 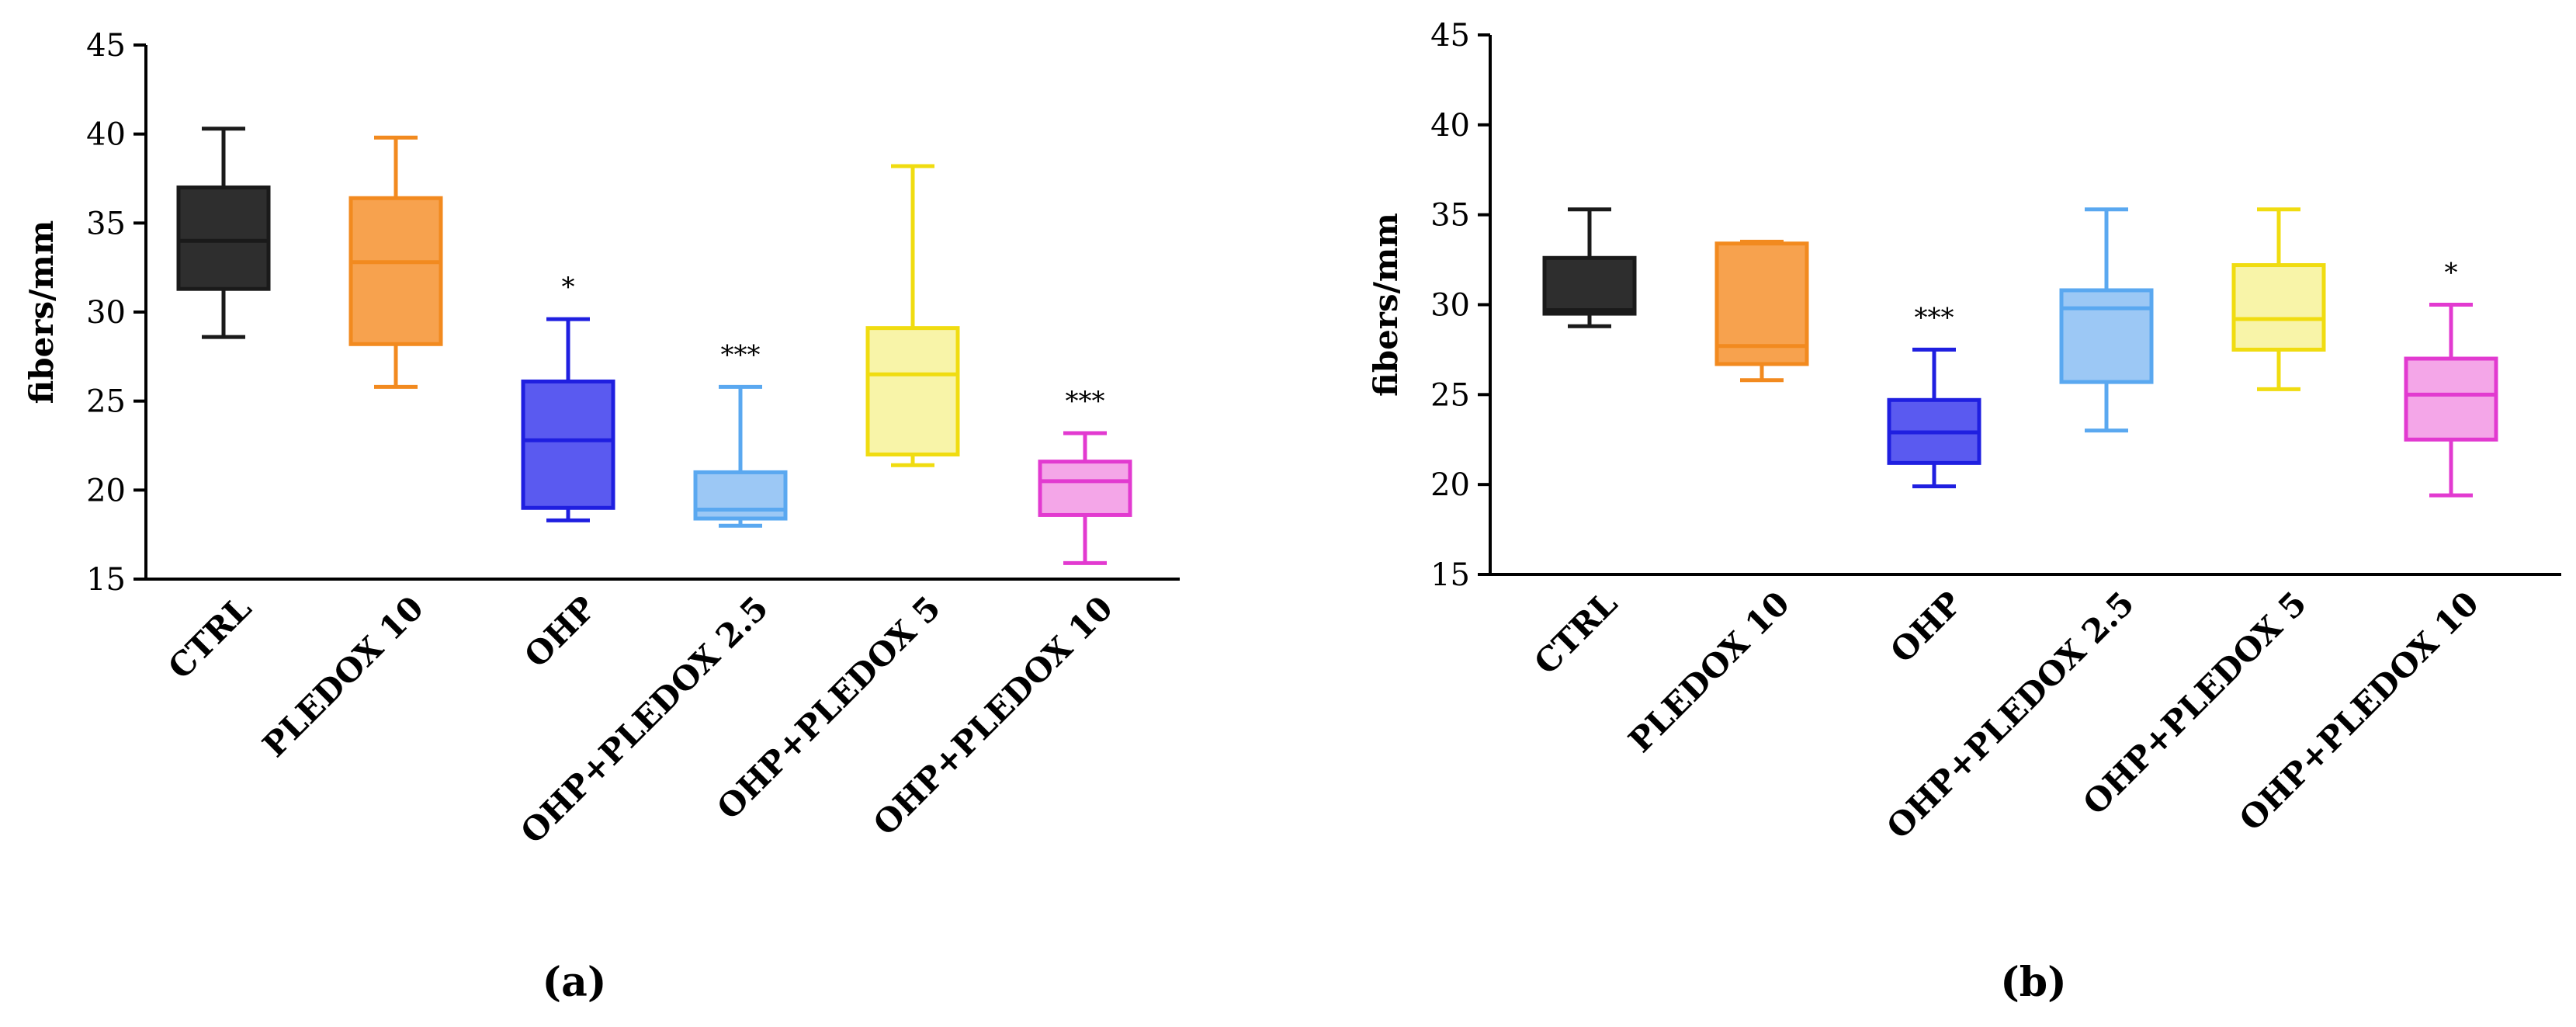 I want to click on panel-label: (a), so click(x=575, y=982).